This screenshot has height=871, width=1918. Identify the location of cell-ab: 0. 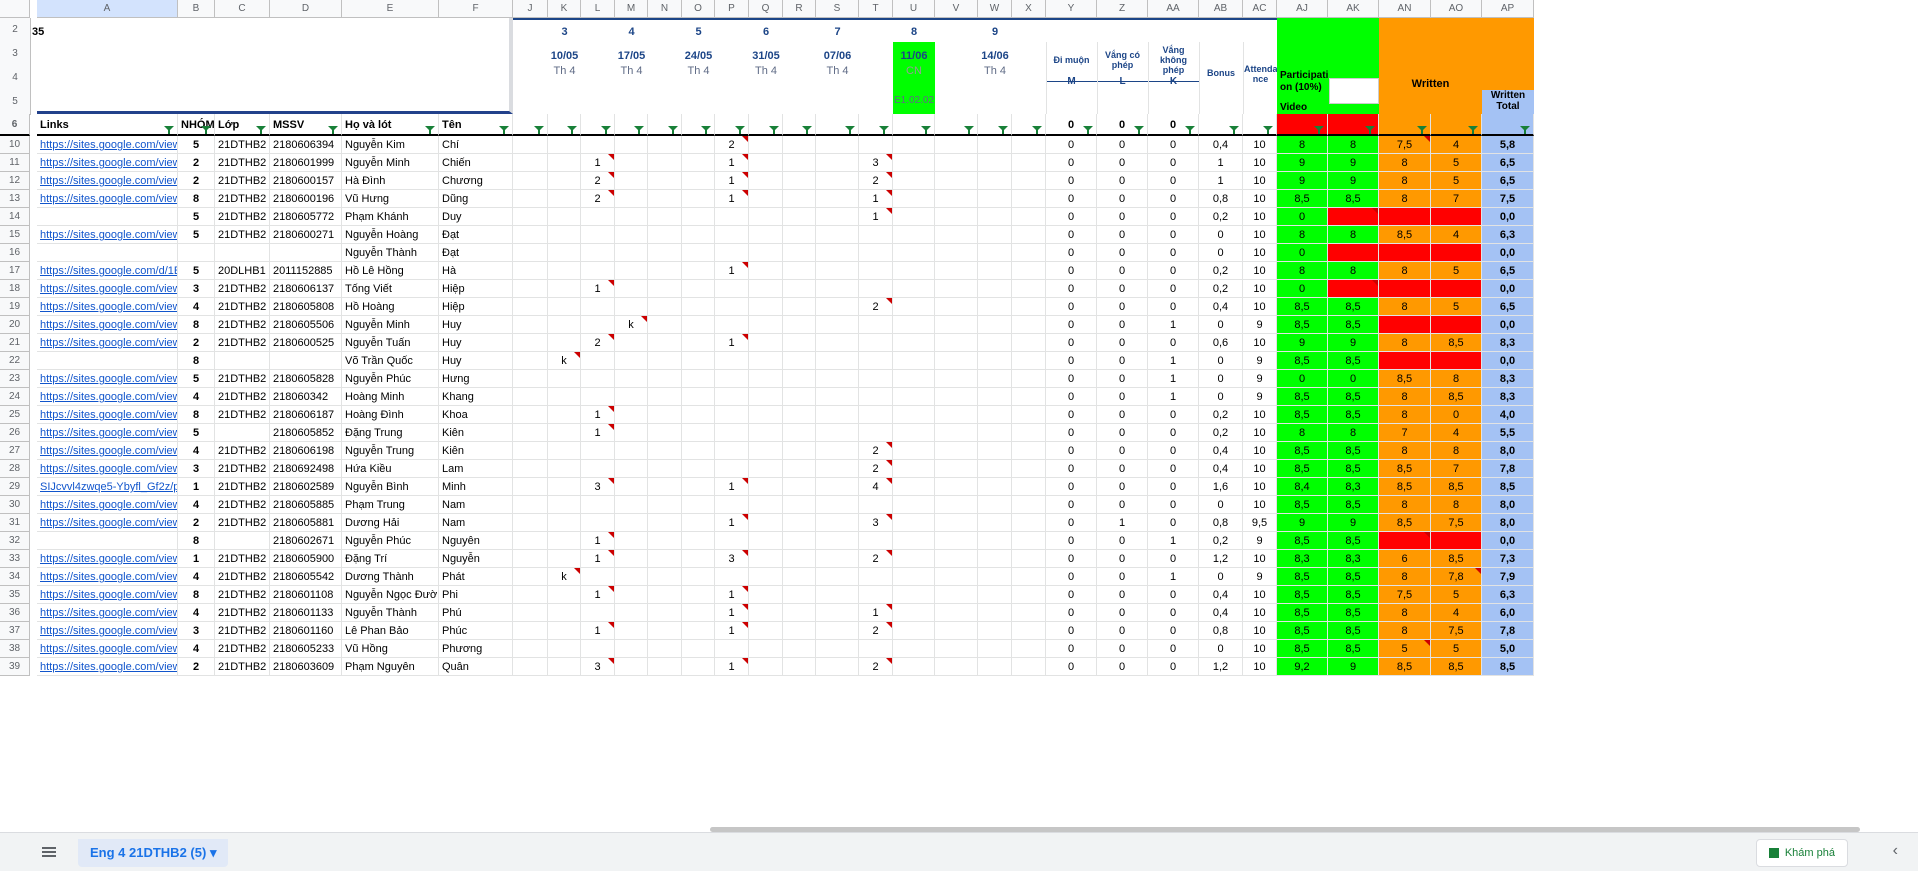
(1221, 235).